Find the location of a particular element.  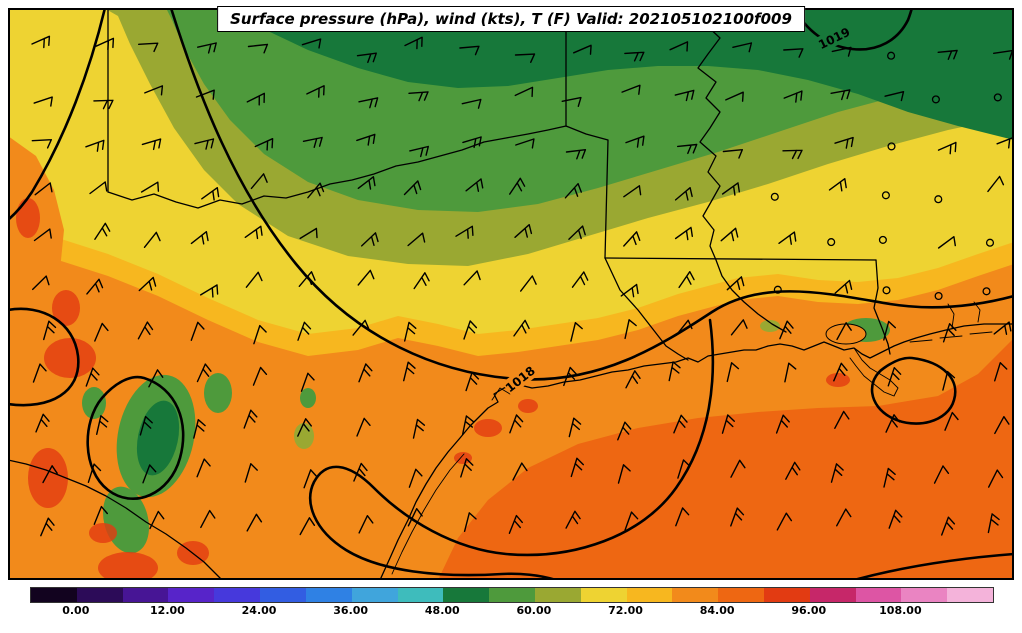

colorbar-tick-label: 108.00 is located at coordinates (900, 610).